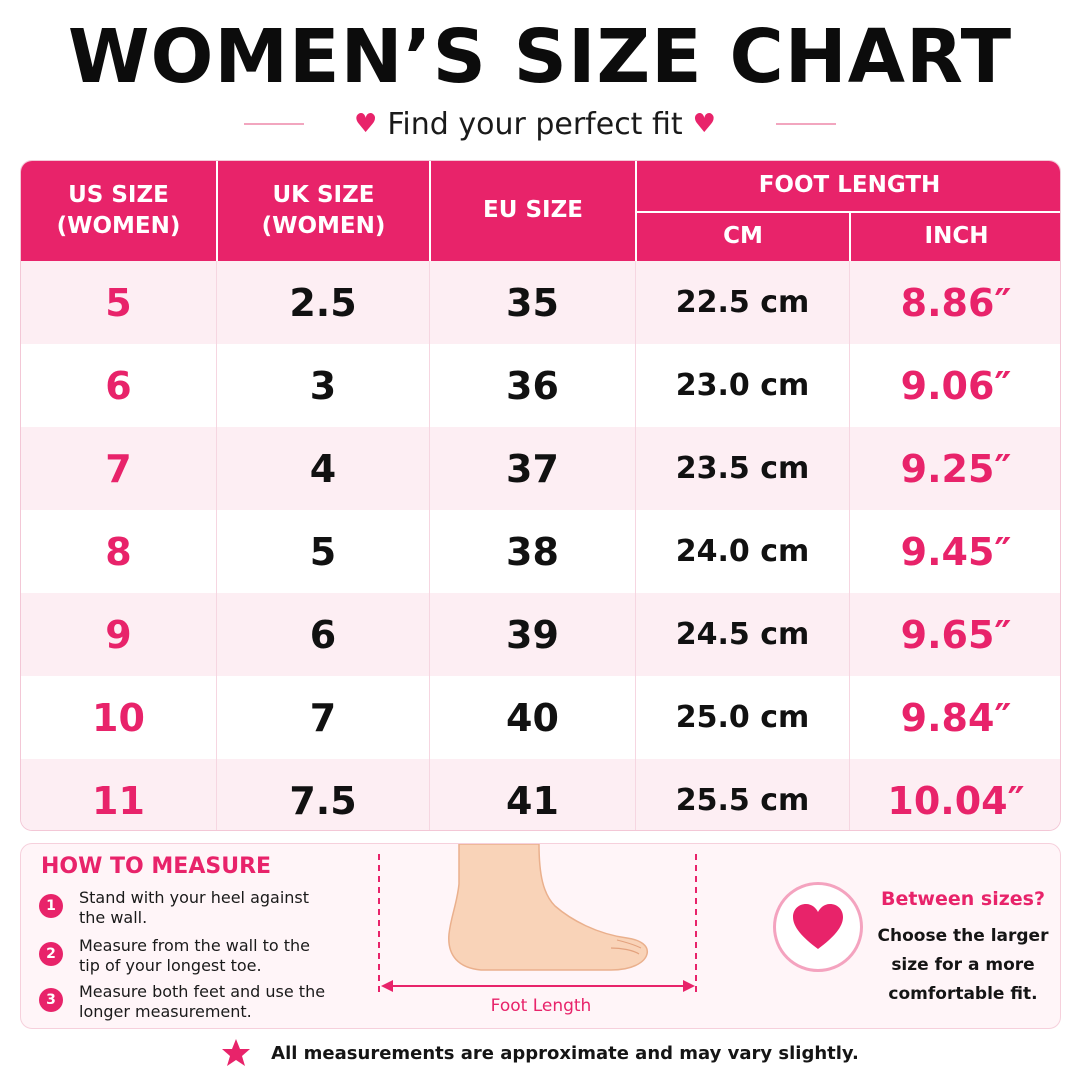  What do you see at coordinates (742, 794) in the screenshot?
I see `cm-cell: 25.5 cm` at bounding box center [742, 794].